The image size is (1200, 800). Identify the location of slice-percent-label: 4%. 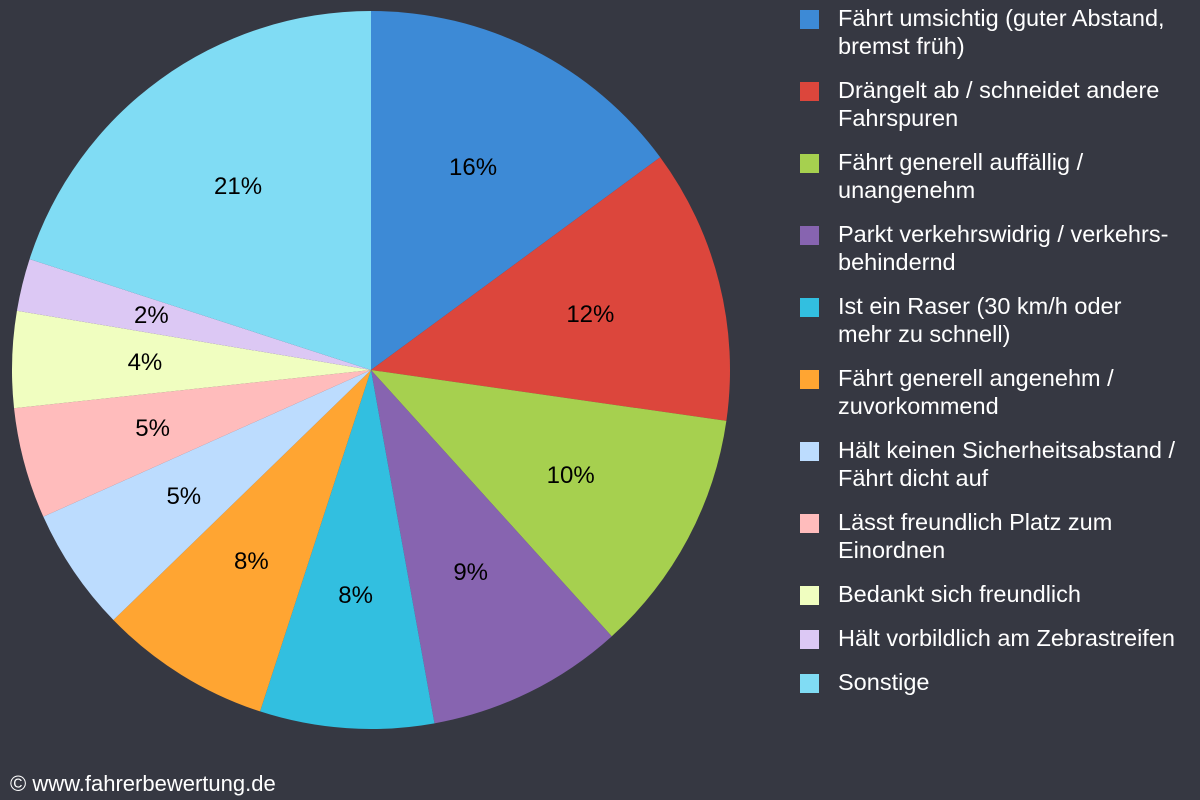
(145, 363).